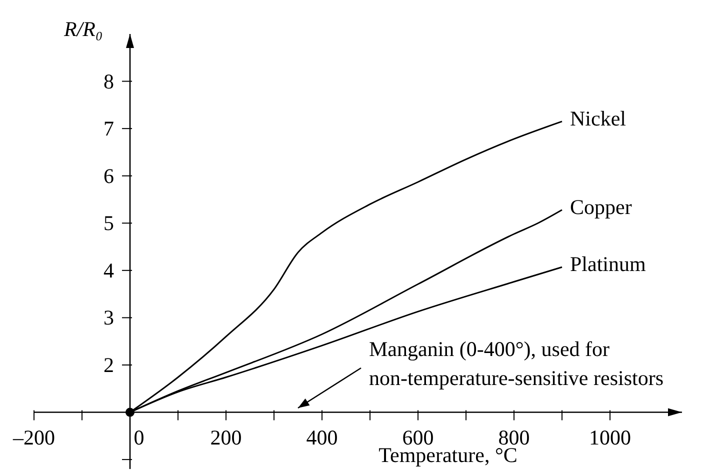  Describe the element at coordinates (322, 437) in the screenshot. I see `x-tick-label: 400` at that location.